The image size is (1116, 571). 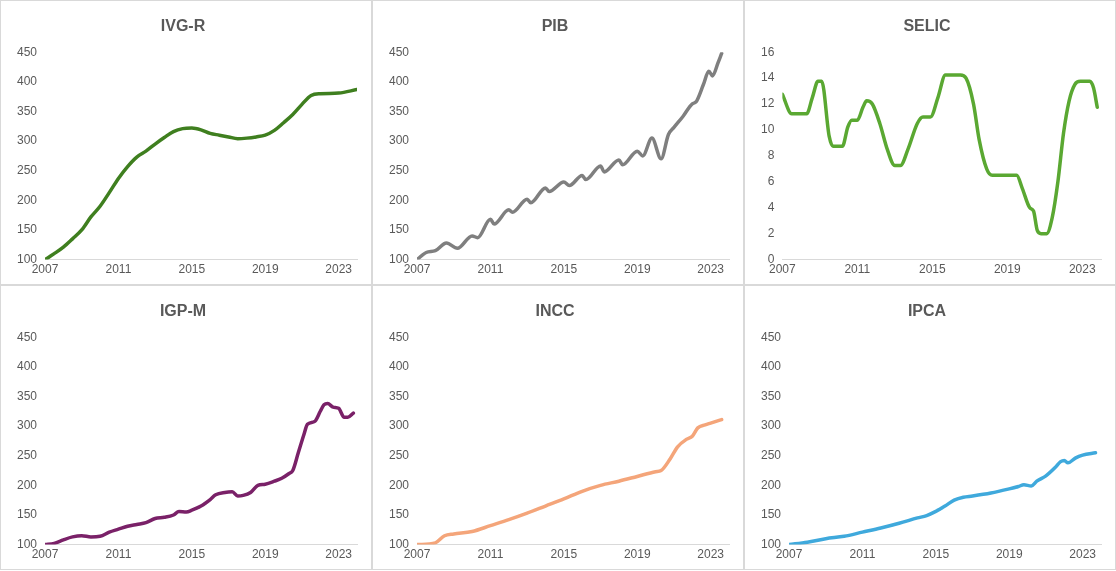 What do you see at coordinates (555, 311) in the screenshot?
I see `chart-title: INCC` at bounding box center [555, 311].